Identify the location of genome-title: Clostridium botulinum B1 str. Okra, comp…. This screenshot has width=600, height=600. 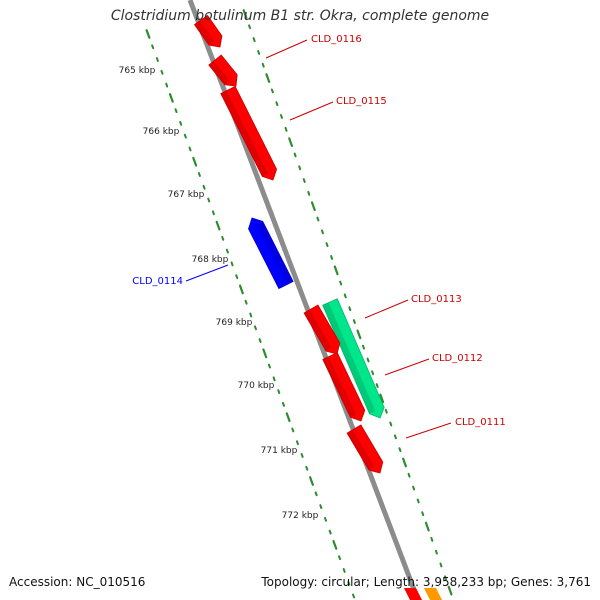
(300, 16).